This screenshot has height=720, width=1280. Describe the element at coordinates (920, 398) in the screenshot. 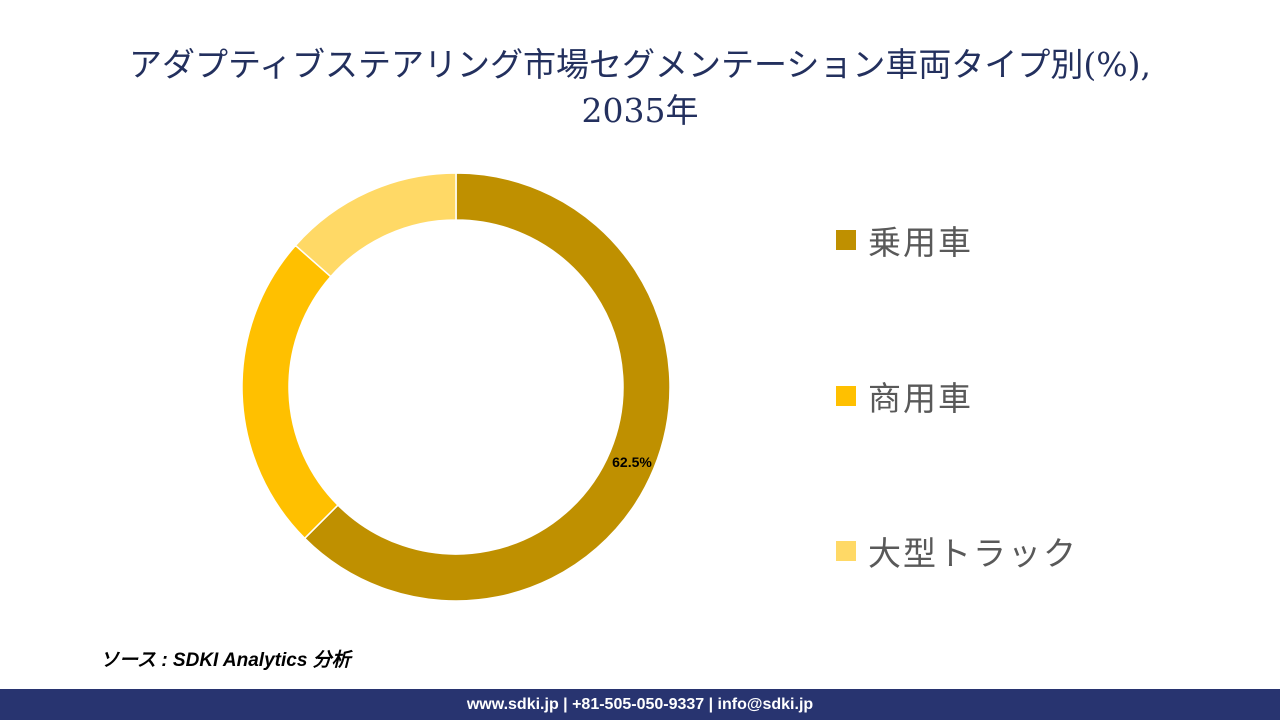

I see `legend-label: 商用車` at that location.